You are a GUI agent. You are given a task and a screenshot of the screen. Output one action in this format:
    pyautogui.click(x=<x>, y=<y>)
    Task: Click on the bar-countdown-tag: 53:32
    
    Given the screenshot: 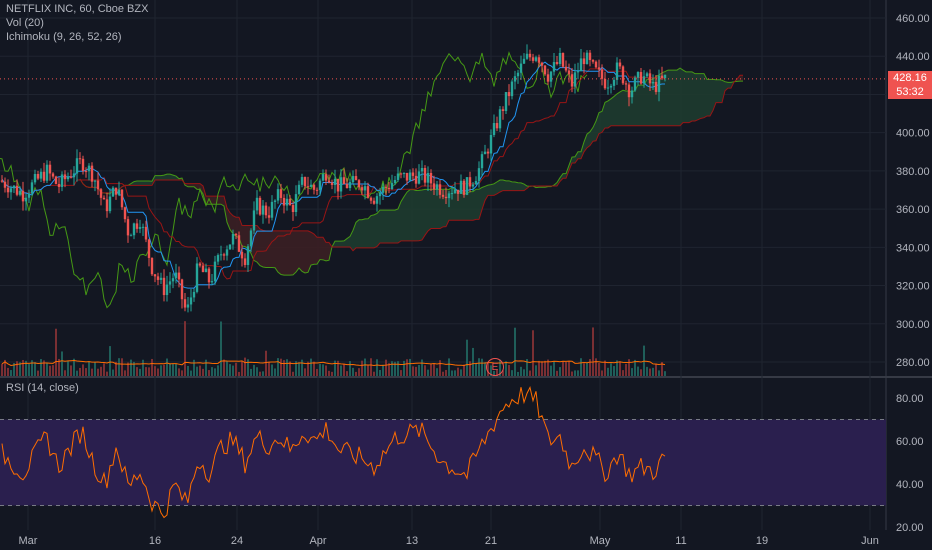 What is the action you would take?
    pyautogui.click(x=910, y=92)
    